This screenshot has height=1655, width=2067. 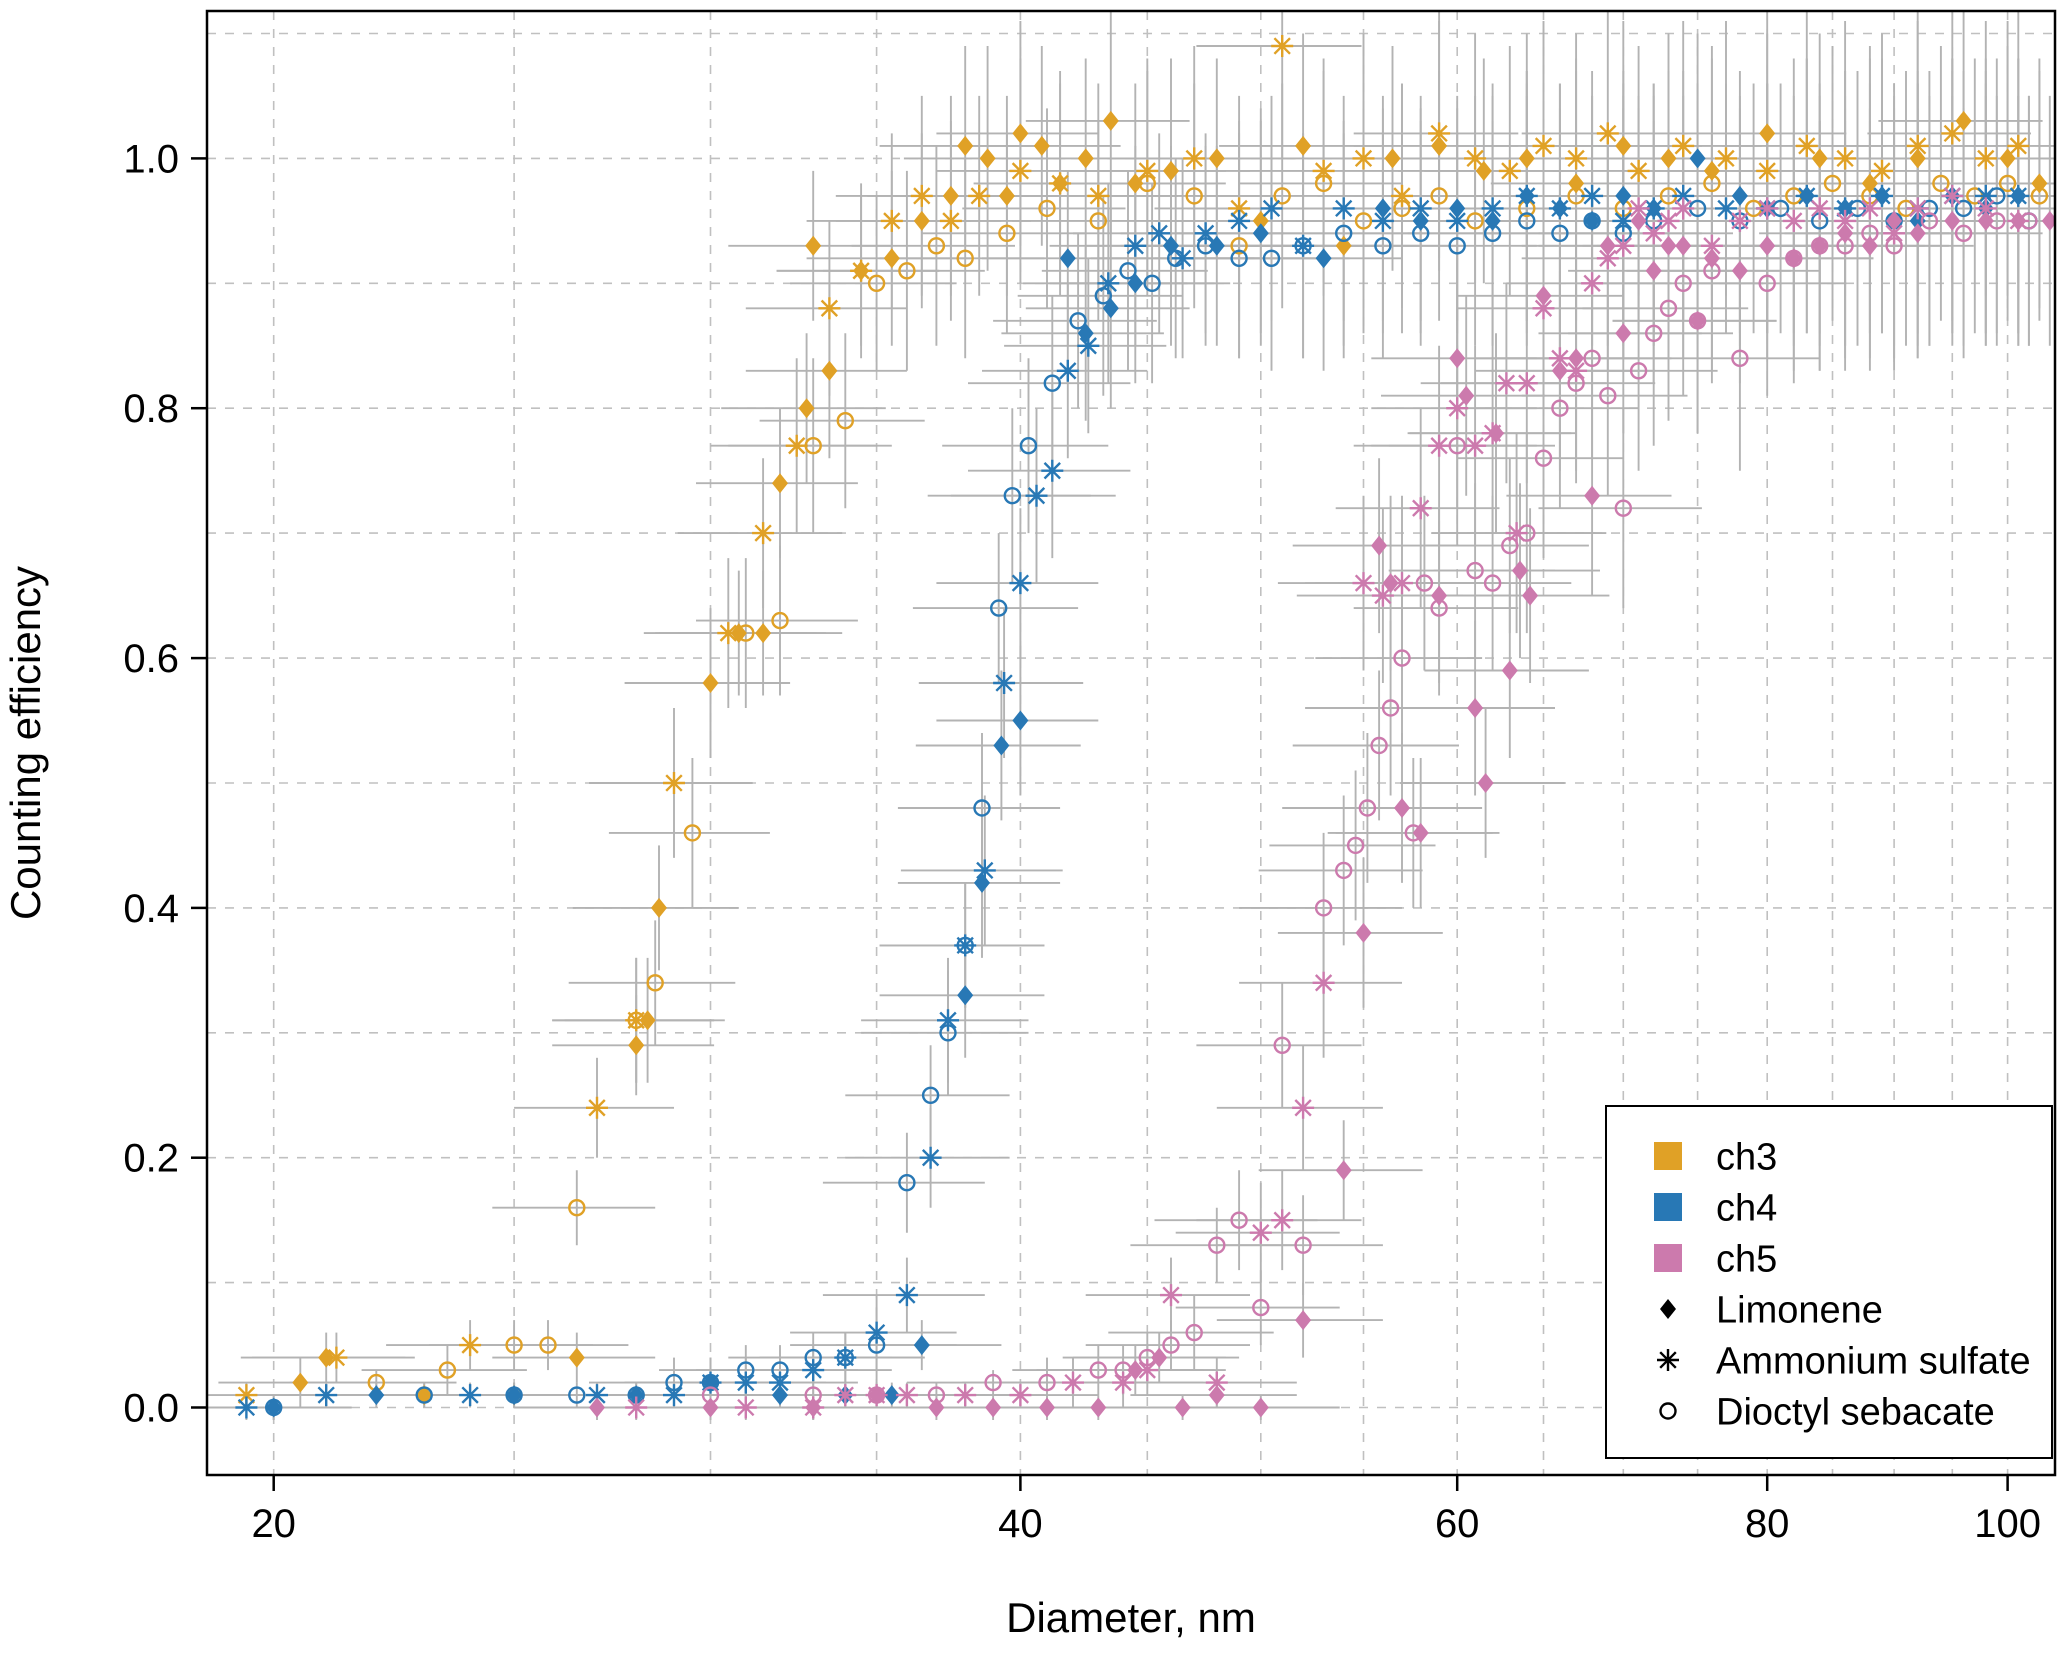 What do you see at coordinates (1457, 1524) in the screenshot?
I see `x-tick-label: 60` at bounding box center [1457, 1524].